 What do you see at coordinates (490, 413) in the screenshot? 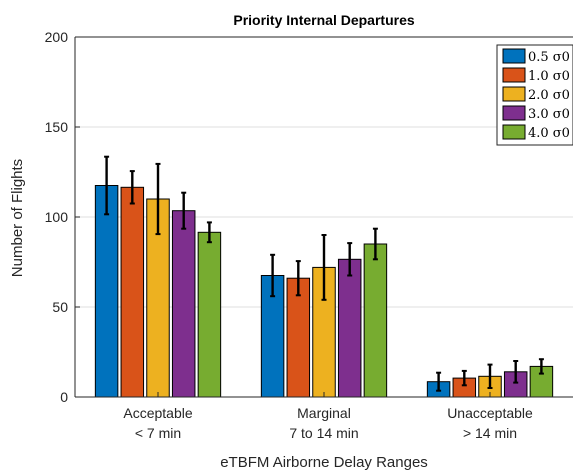
I see `x-tick-label: Unacceptable` at bounding box center [490, 413].